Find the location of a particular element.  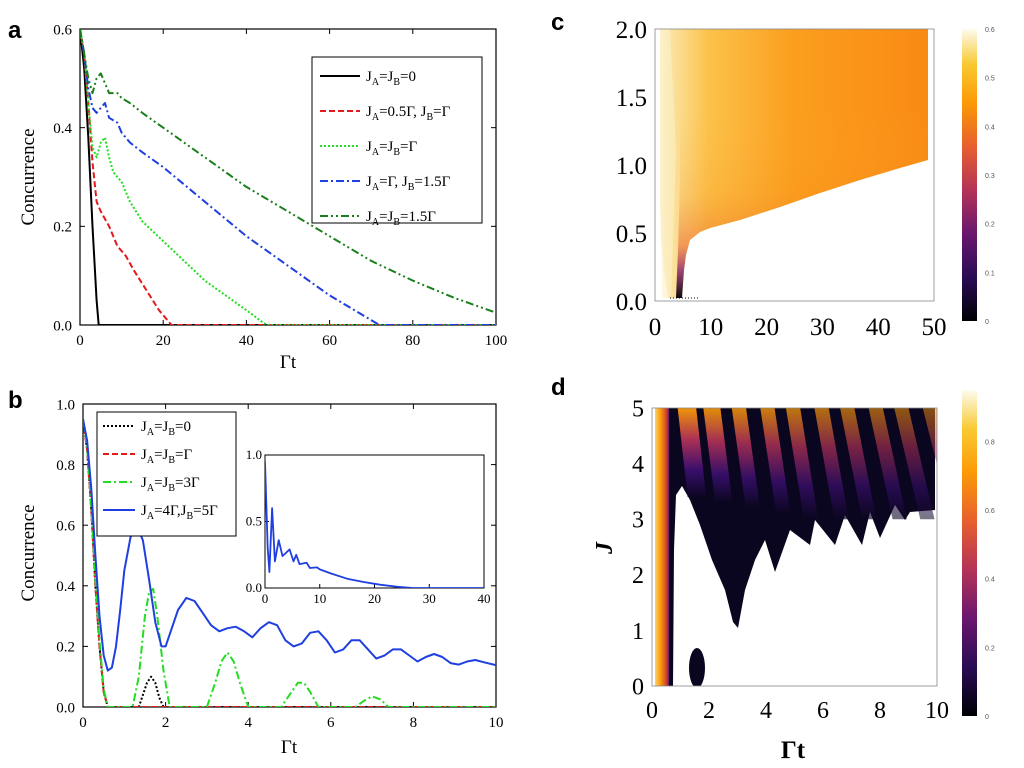

inset-y-tick-label: 0.5 is located at coordinates (254, 521).